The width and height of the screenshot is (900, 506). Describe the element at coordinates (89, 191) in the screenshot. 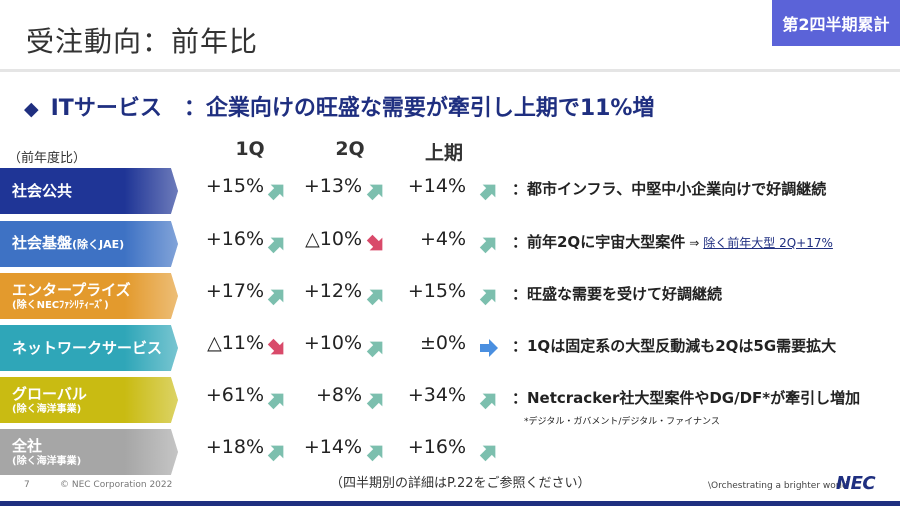

I see `segment-label: 社会公共` at that location.